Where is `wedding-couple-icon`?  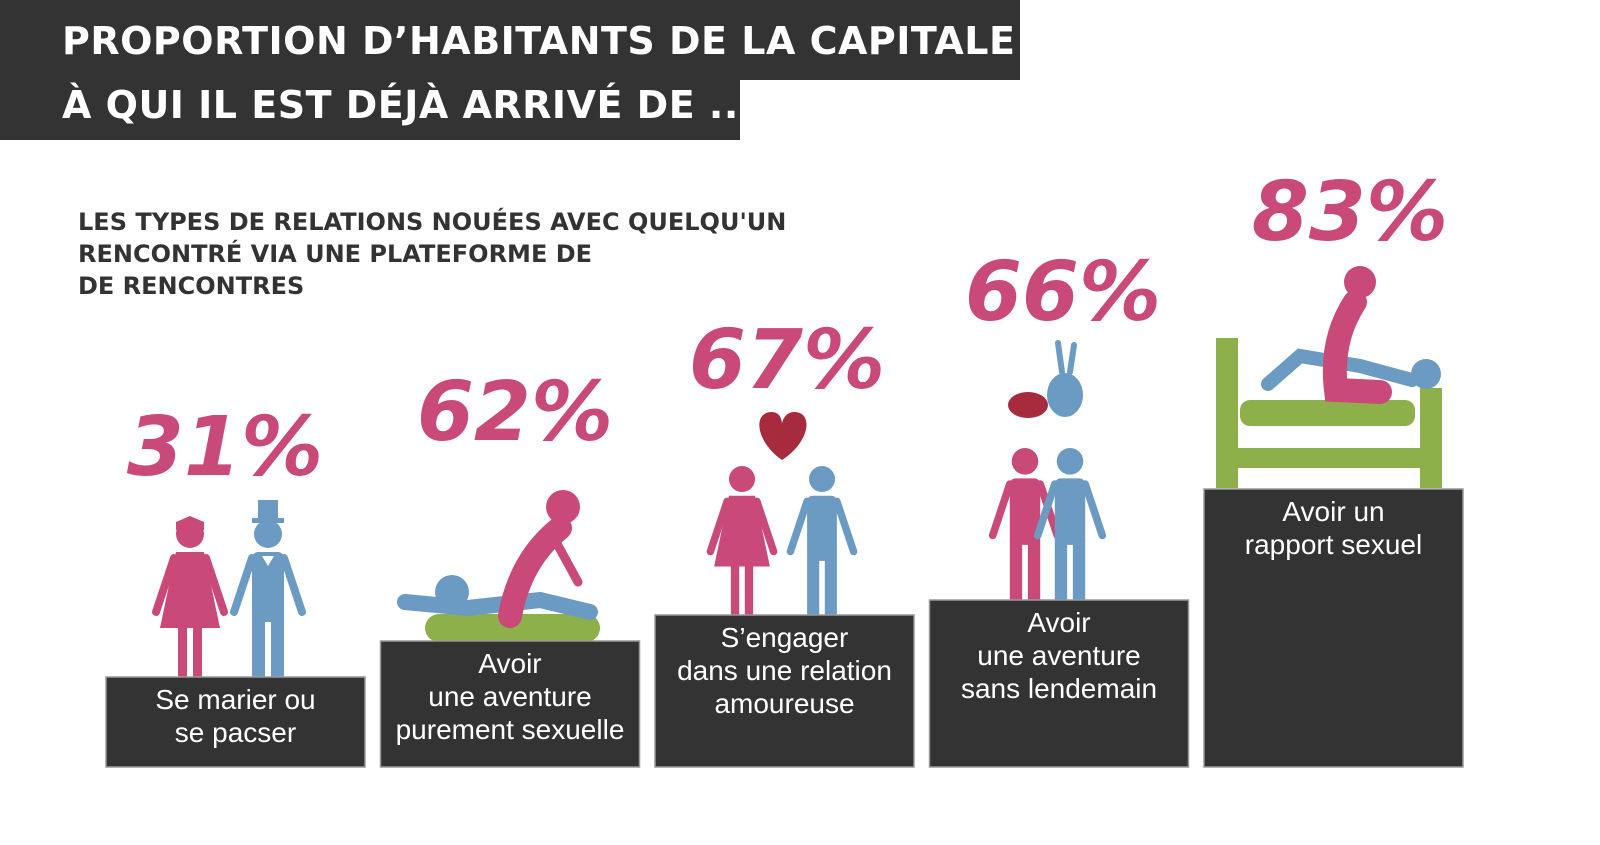 wedding-couple-icon is located at coordinates (229, 590).